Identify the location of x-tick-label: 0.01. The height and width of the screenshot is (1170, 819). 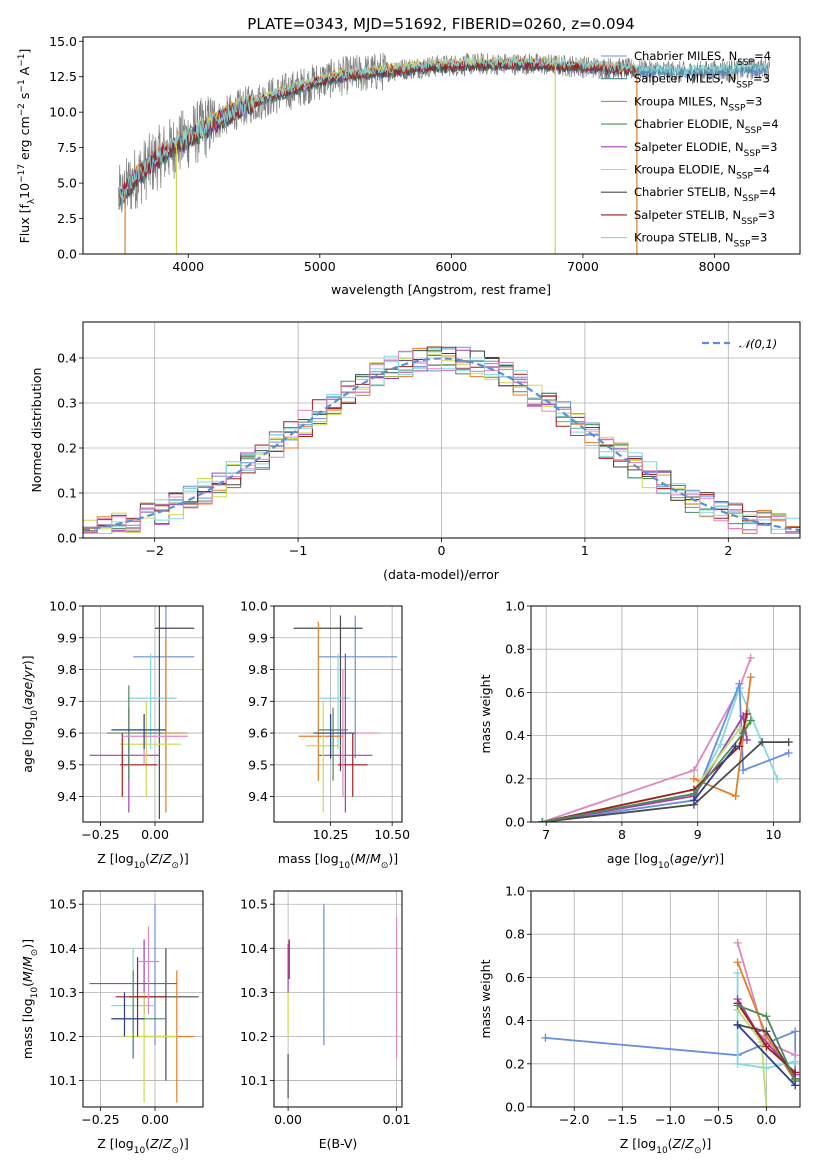
(397, 1119).